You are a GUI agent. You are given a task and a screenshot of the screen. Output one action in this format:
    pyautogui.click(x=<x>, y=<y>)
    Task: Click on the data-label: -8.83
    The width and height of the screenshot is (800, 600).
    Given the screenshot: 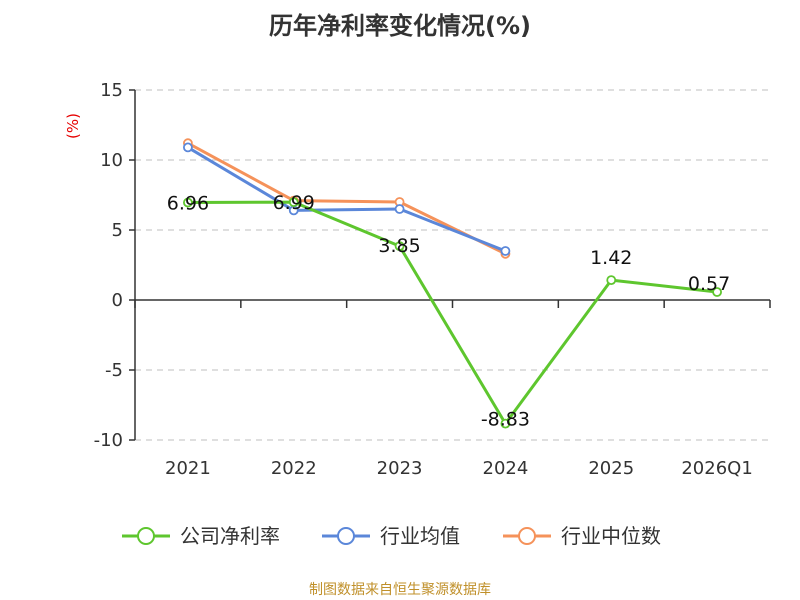 What is the action you would take?
    pyautogui.click(x=505, y=420)
    